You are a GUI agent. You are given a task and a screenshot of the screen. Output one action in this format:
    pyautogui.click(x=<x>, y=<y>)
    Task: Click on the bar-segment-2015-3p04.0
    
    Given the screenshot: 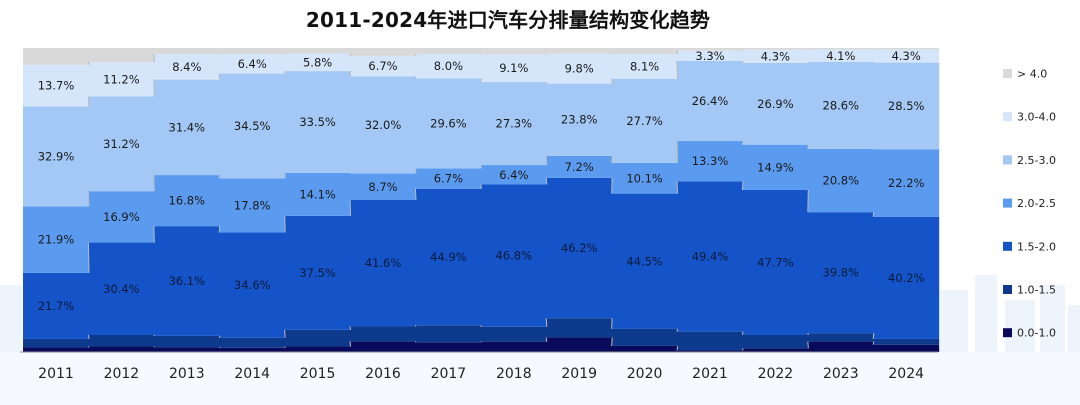 What is the action you would take?
    pyautogui.click(x=317, y=62)
    